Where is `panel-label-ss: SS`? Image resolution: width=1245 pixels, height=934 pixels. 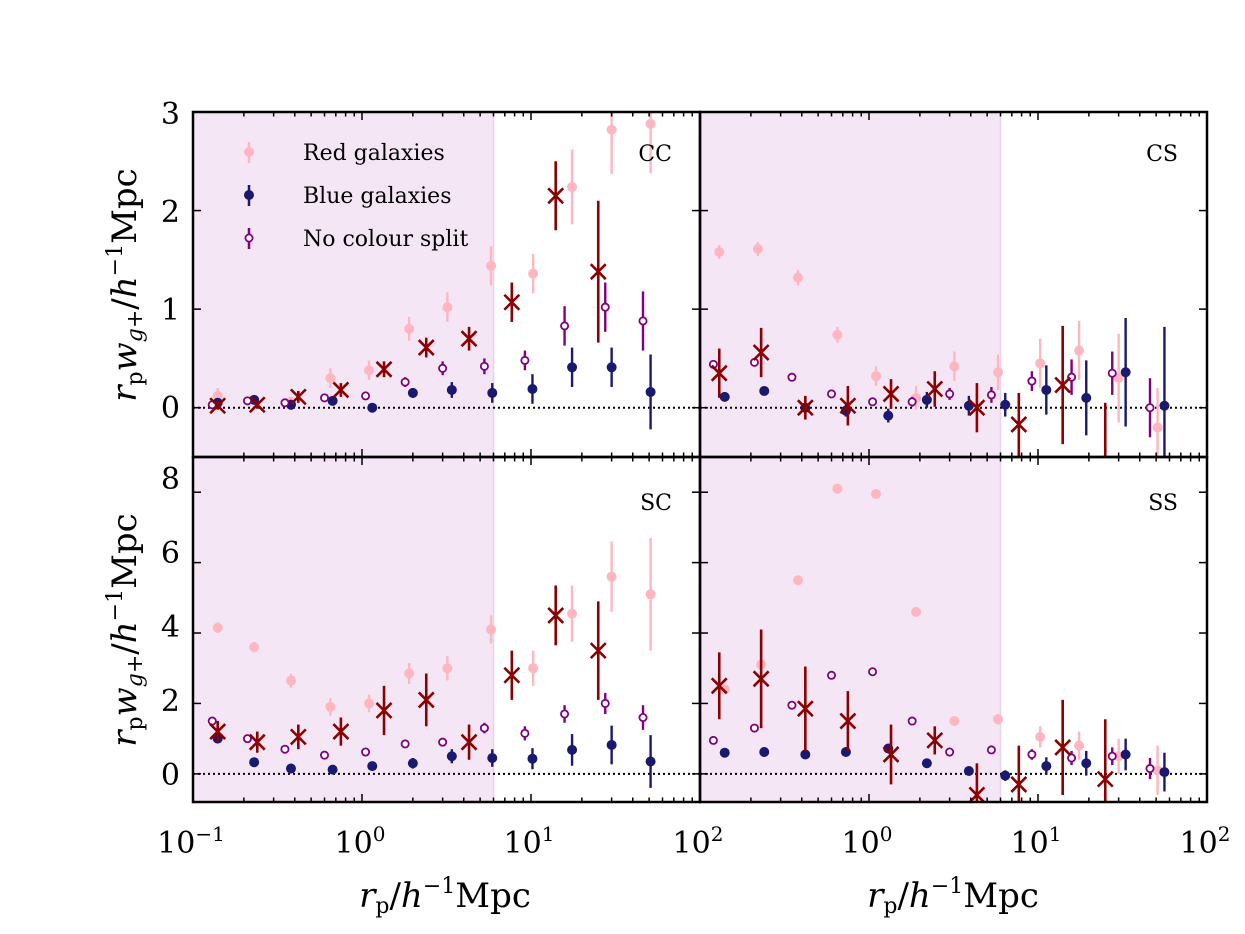
panel-label-ss: SS is located at coordinates (1163, 503).